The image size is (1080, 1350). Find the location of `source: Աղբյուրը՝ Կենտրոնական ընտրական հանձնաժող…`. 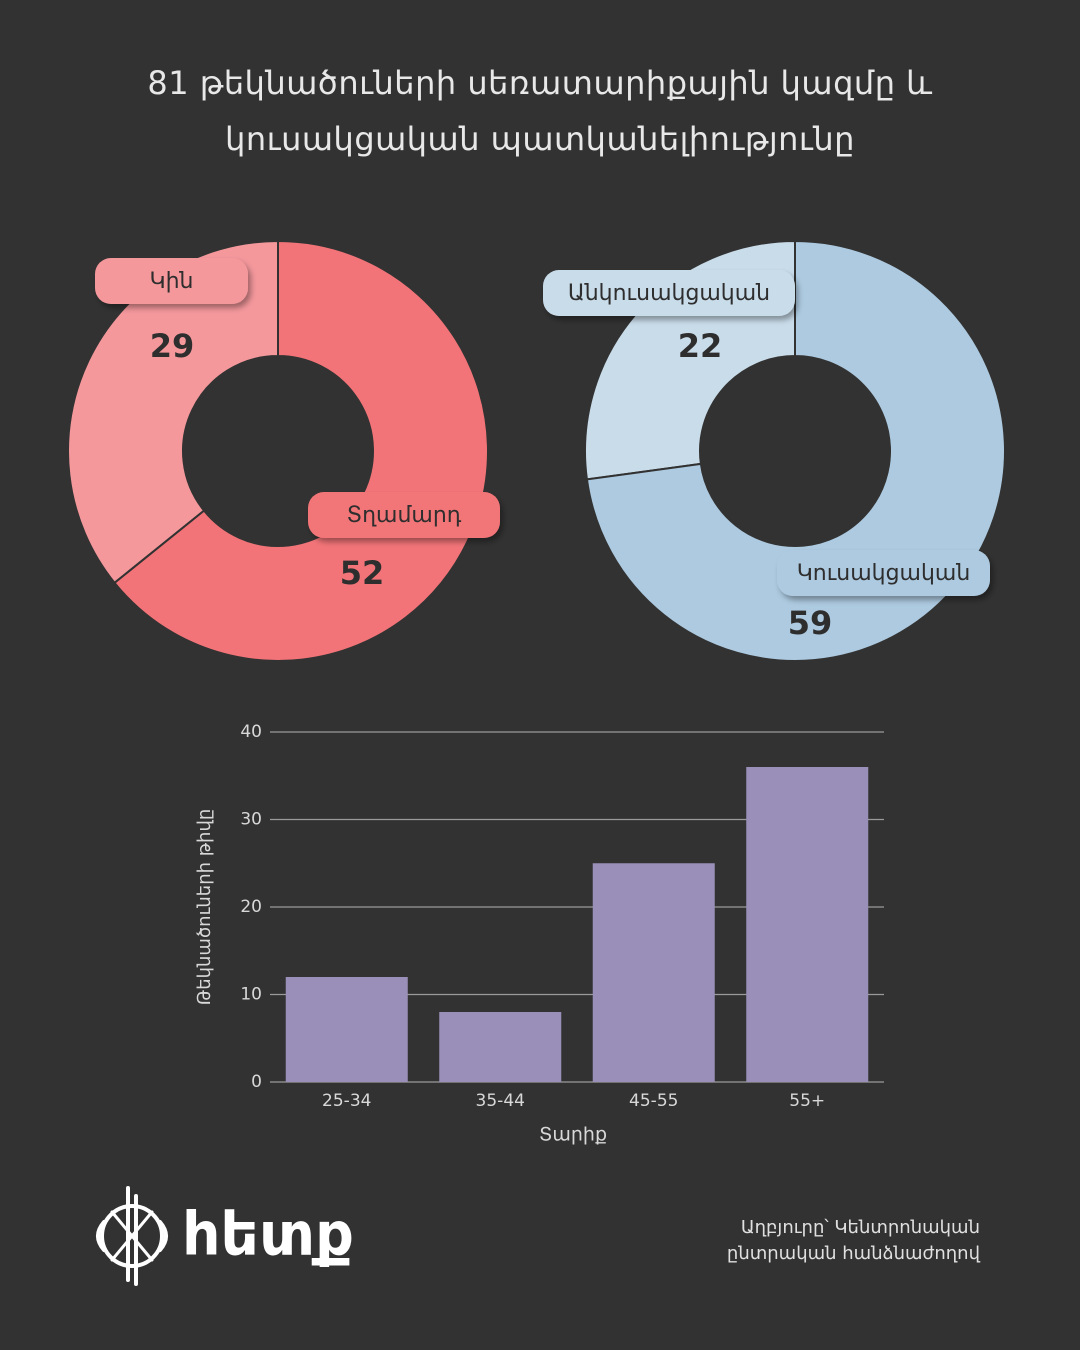

source: Աղբյուրը՝ Կենտրոնական ընտրական հանձնաժող… is located at coordinates (853, 1240).